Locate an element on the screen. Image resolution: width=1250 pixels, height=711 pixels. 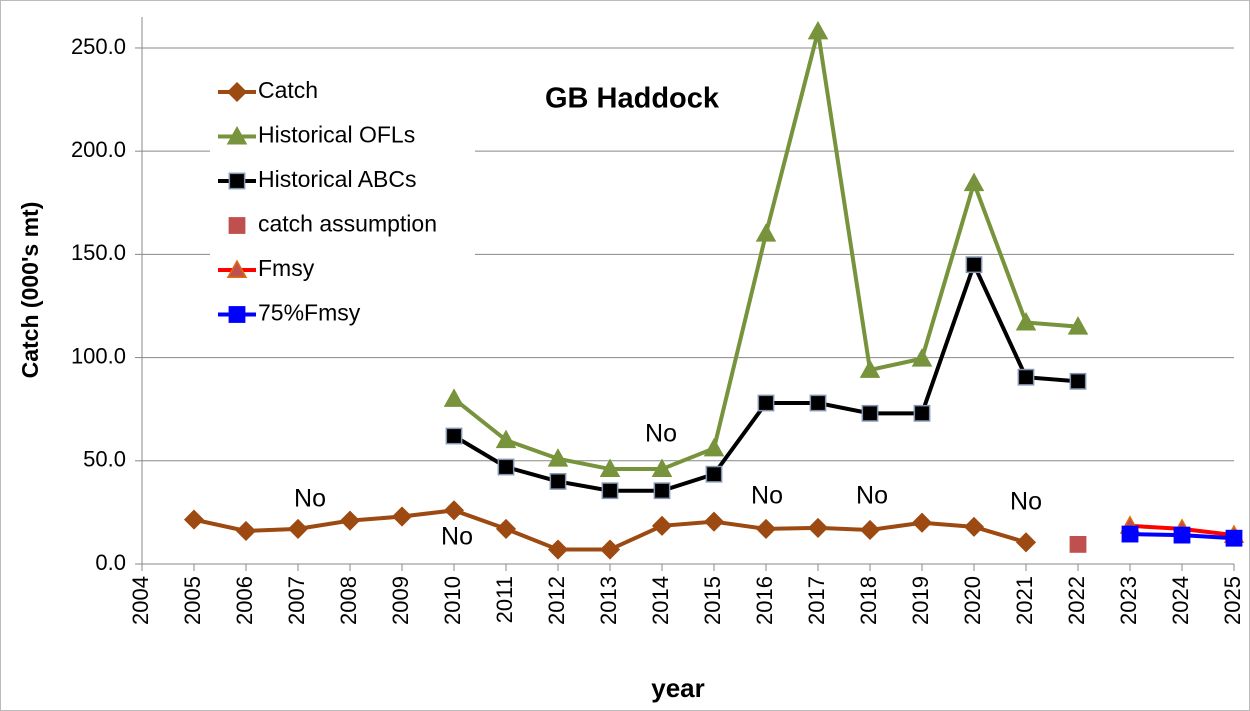
legend-label: 75%Fmsy is located at coordinates (309, 313).